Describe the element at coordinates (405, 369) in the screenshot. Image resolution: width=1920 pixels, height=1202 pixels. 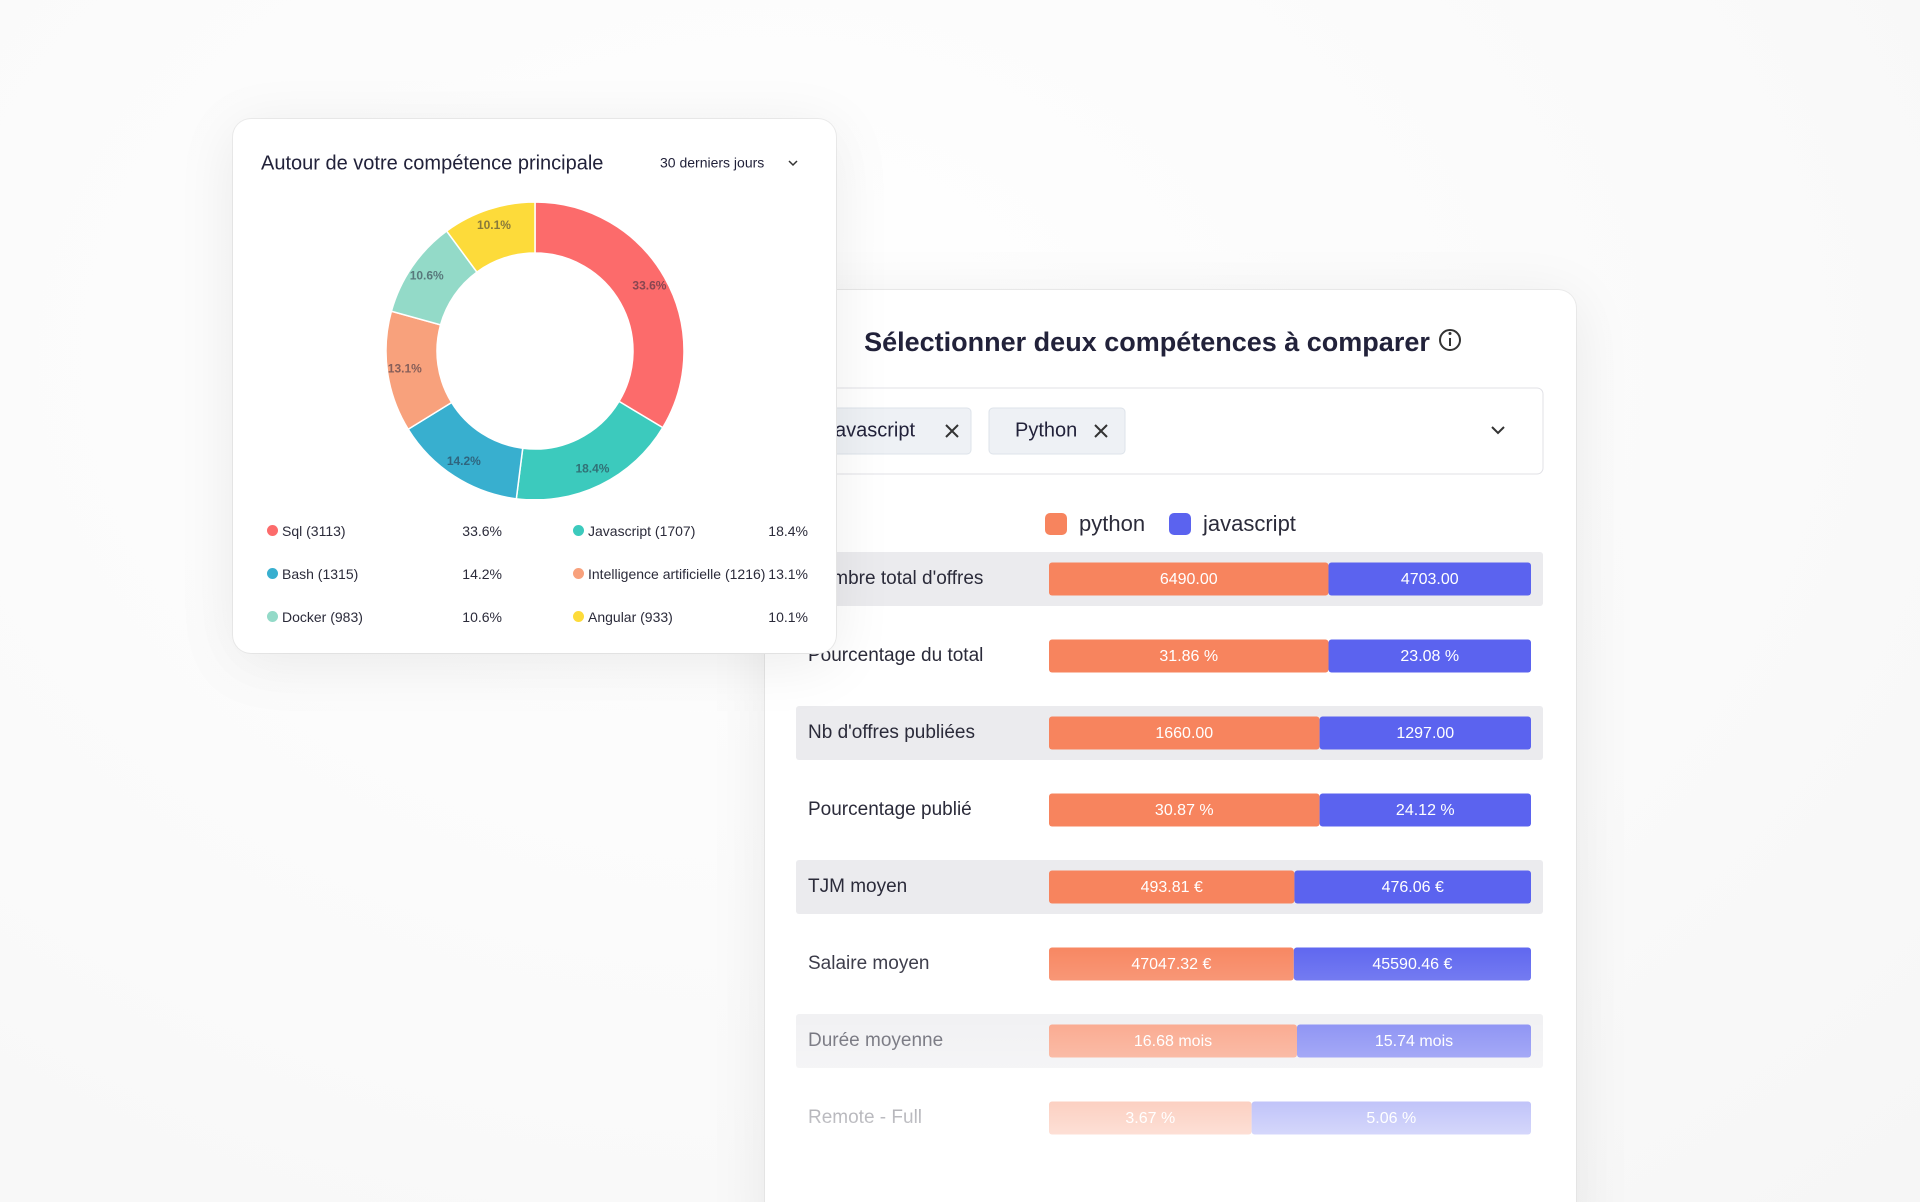
I see `slice-label: 13.1%` at that location.